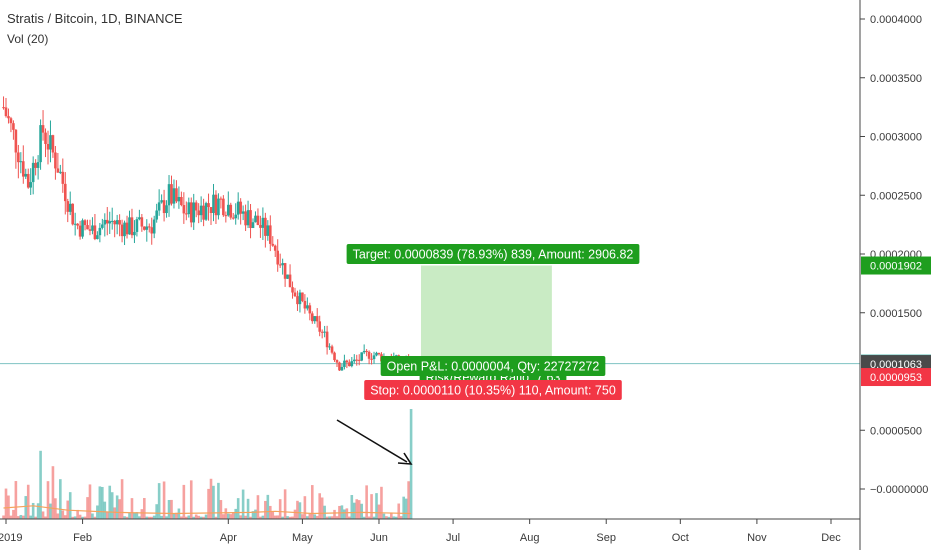  I want to click on time-tick-label: 2019, so click(11, 538).